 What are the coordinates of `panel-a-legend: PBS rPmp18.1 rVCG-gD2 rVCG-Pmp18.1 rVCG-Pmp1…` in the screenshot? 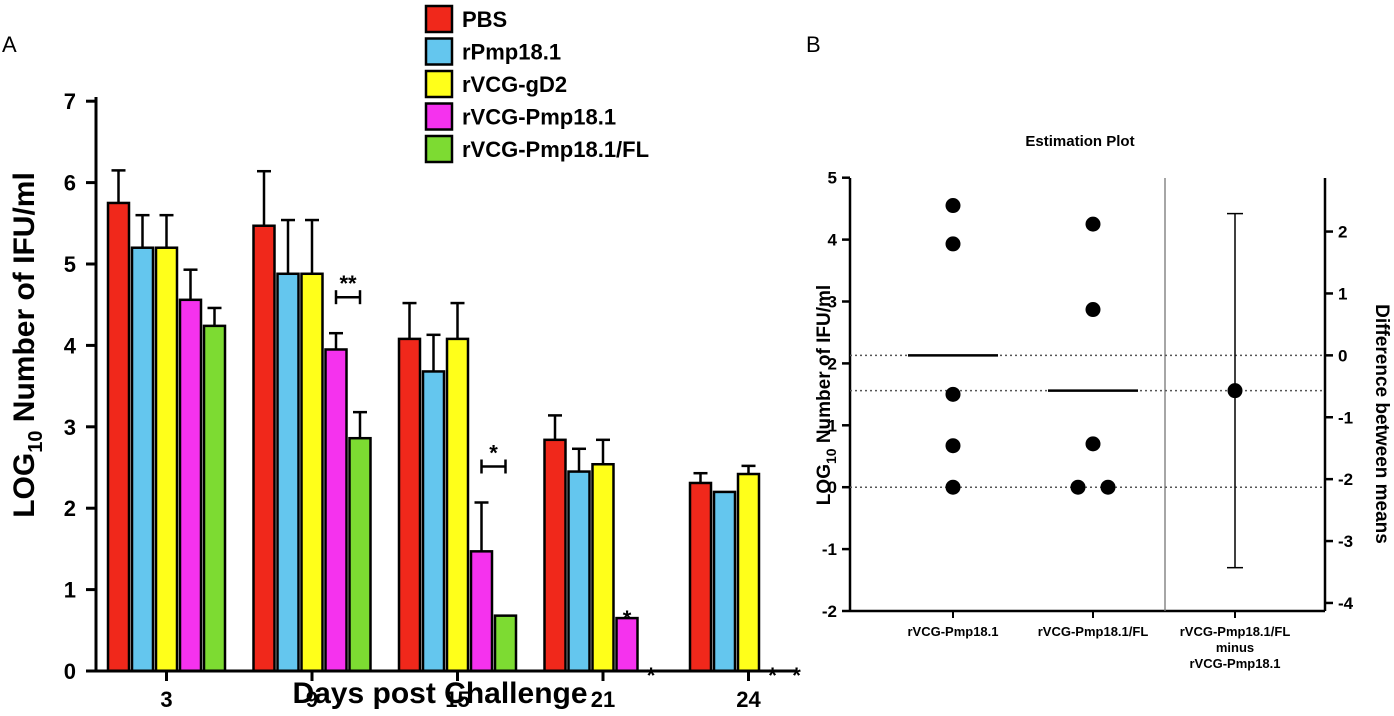 It's located at (536, 84).